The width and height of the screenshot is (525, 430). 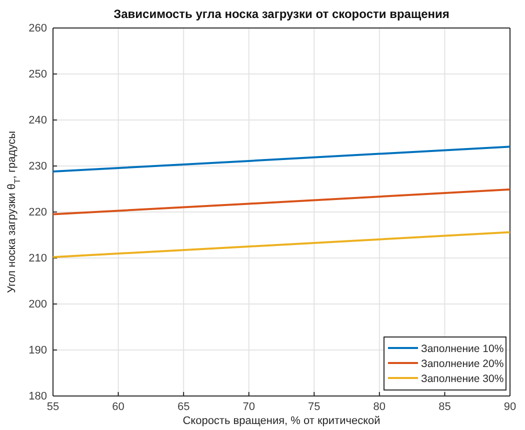 What do you see at coordinates (37, 350) in the screenshot?
I see `y-tick-label: 190` at bounding box center [37, 350].